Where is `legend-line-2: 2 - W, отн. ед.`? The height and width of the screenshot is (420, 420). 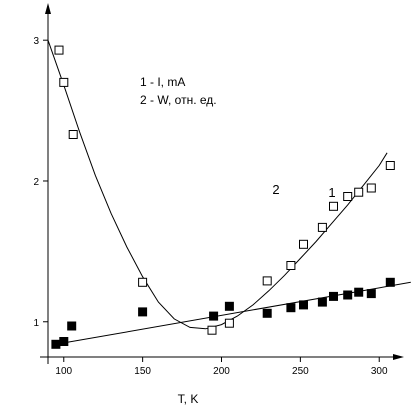 legend-line-2: 2 - W, отн. ед. is located at coordinates (178, 100).